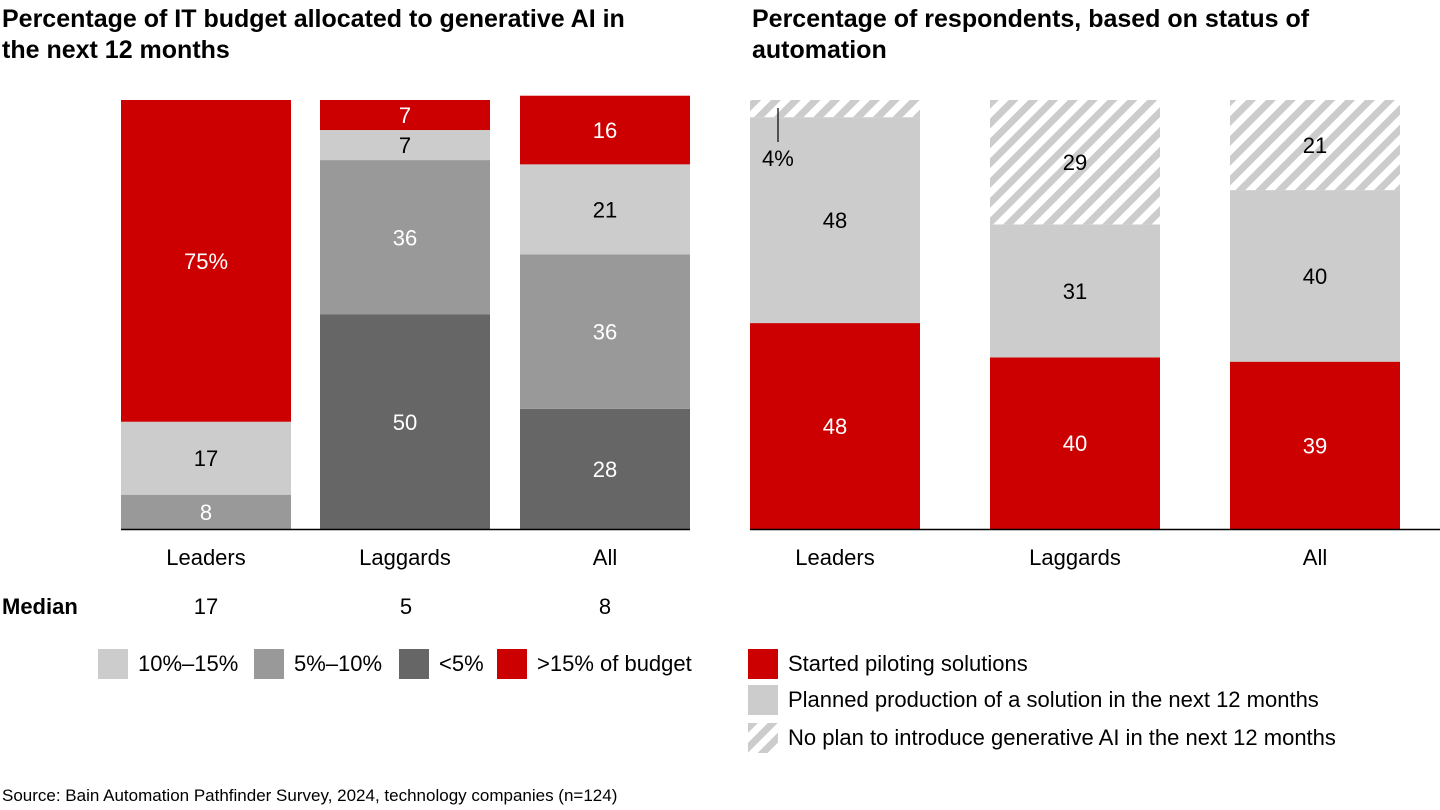  I want to click on data-label: 39, so click(1315, 445).